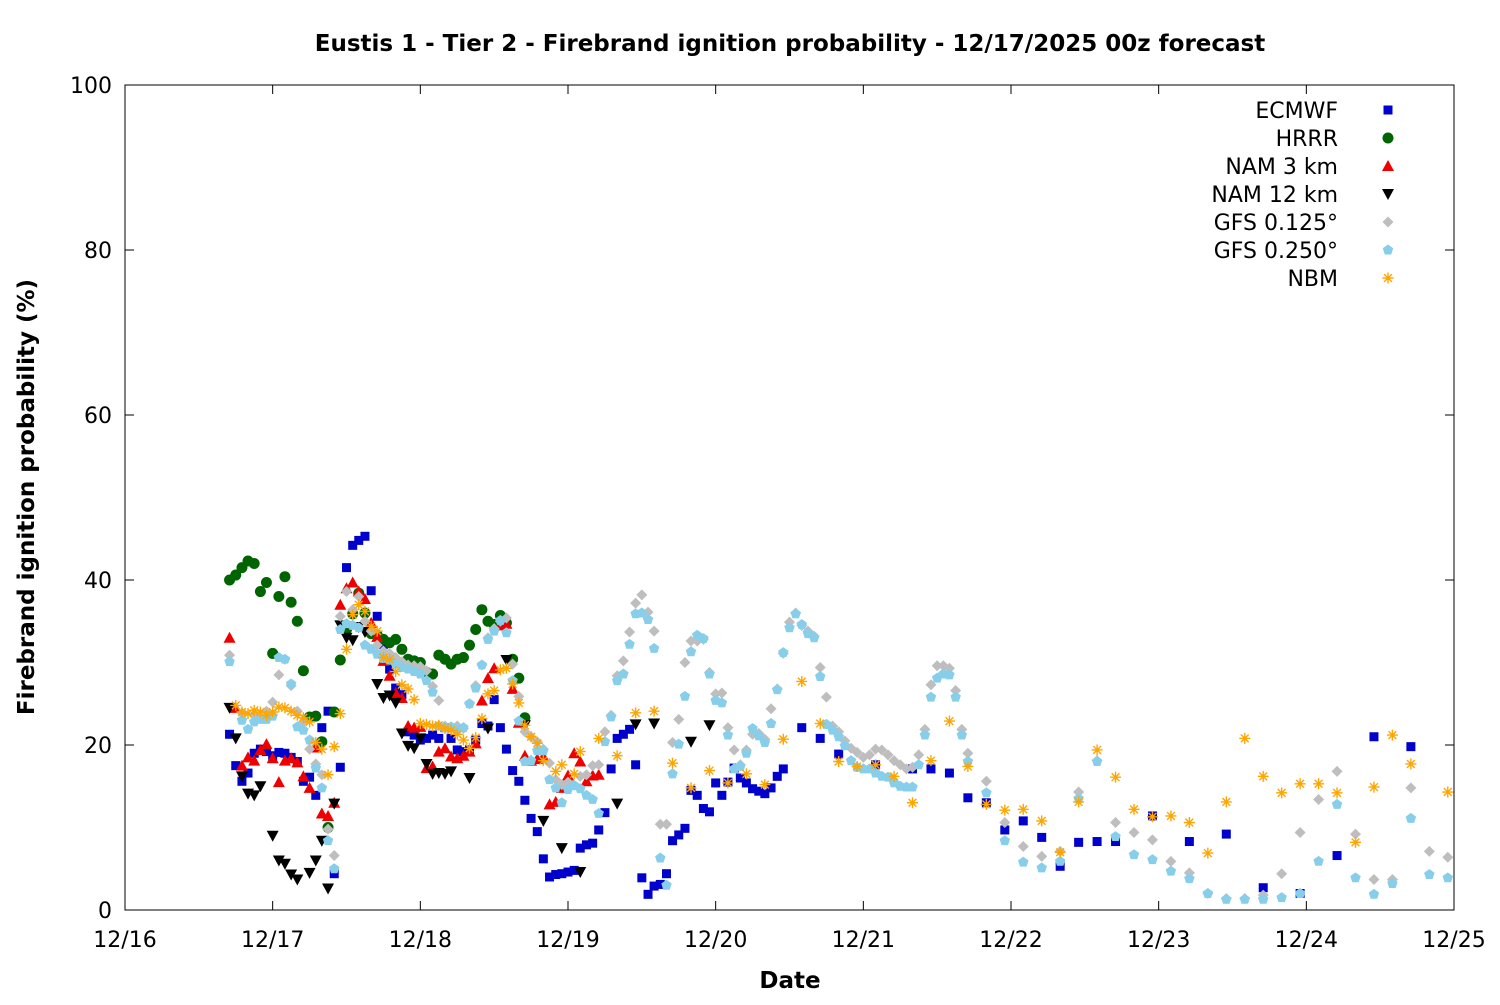  What do you see at coordinates (1158, 940) in the screenshot?
I see `x-tick-label: 12/23` at bounding box center [1158, 940].